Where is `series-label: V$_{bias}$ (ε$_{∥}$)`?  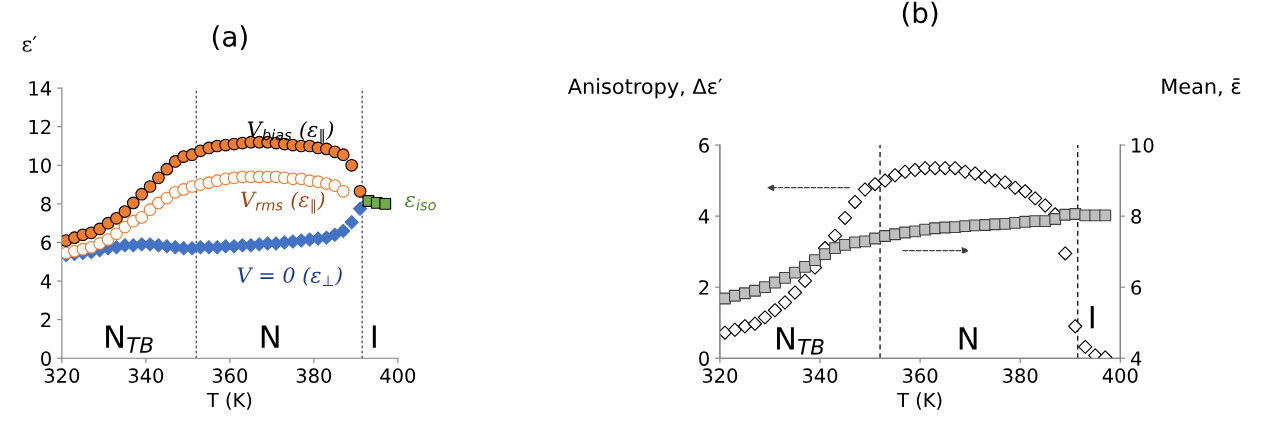
series-label: V$_{bias}$ (ε$_{∥}$) is located at coordinates (290, 132).